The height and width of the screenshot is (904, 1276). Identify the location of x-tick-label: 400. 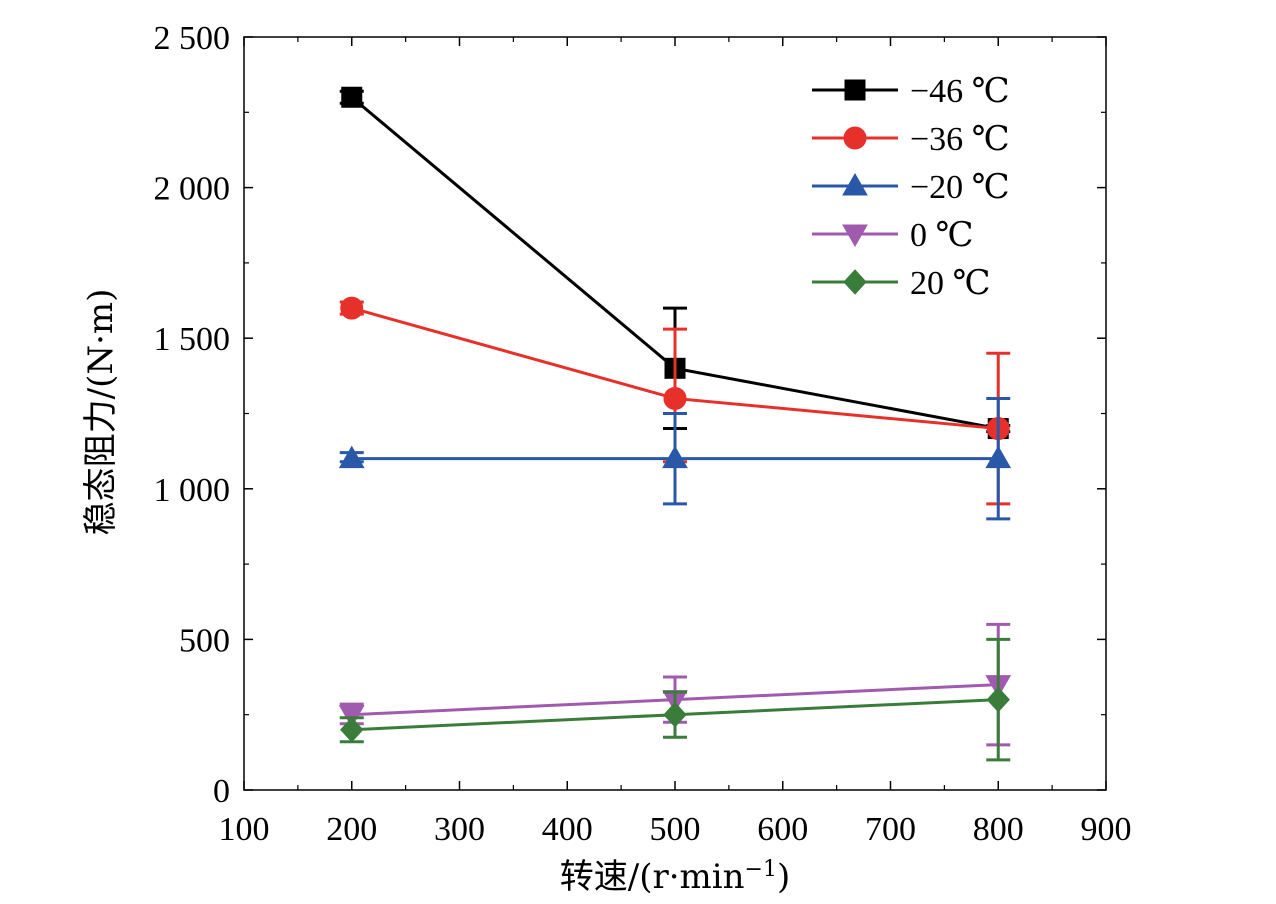
(567, 829).